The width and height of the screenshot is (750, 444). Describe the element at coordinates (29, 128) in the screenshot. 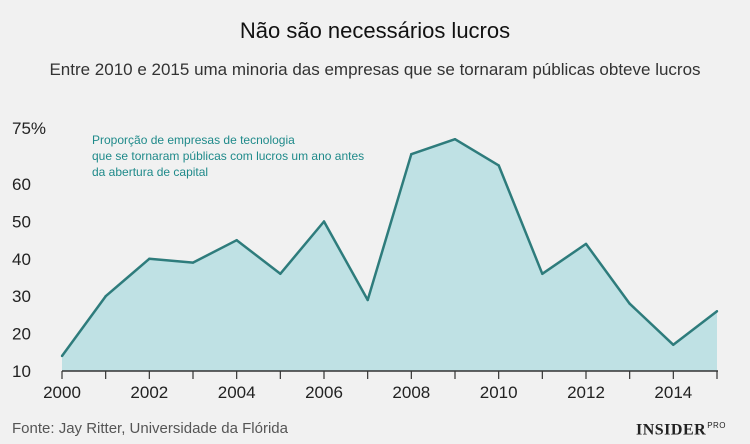

I see `y-tick-label-75: 75%` at that location.